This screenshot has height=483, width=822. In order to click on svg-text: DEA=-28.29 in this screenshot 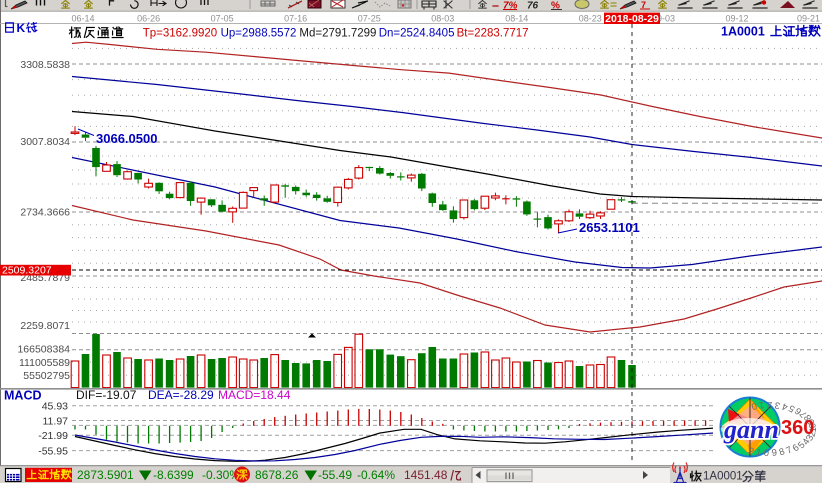, I will do `click(181, 395)`.